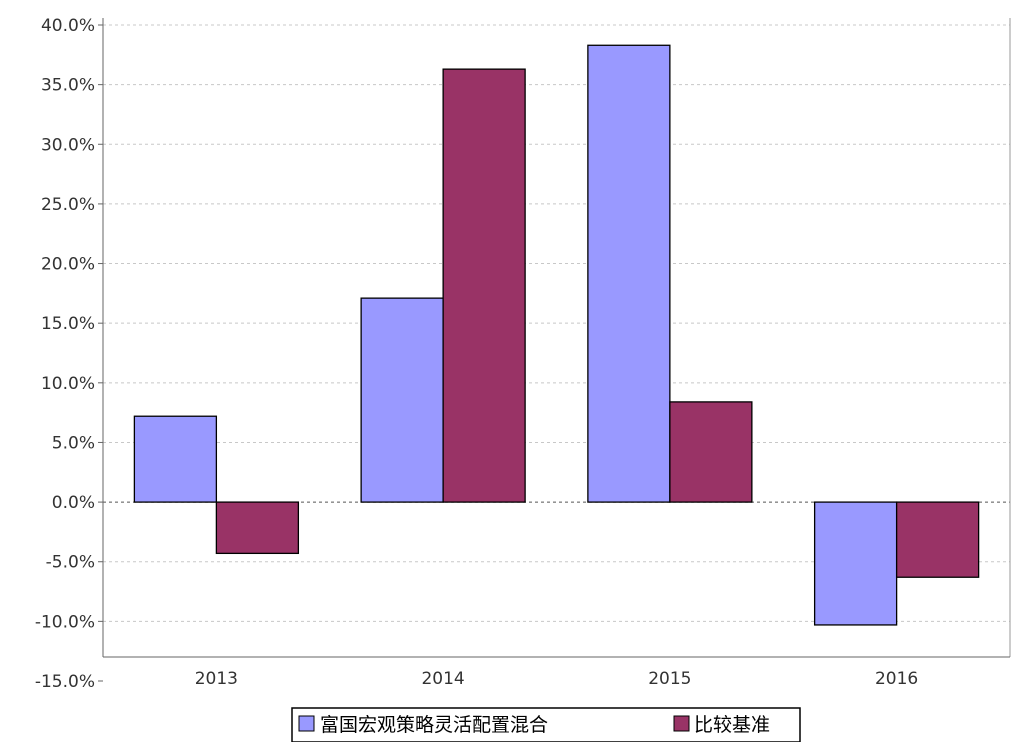 Image resolution: width=1024 pixels, height=742 pixels. What do you see at coordinates (442, 679) in the screenshot?
I see `x-tick-label: 2014` at bounding box center [442, 679].